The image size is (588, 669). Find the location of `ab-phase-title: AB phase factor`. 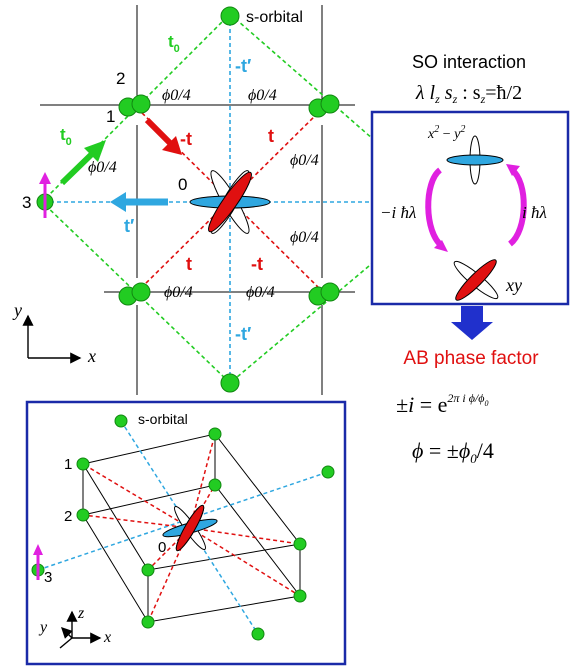

ab-phase-title: AB phase factor is located at coordinates (471, 358).